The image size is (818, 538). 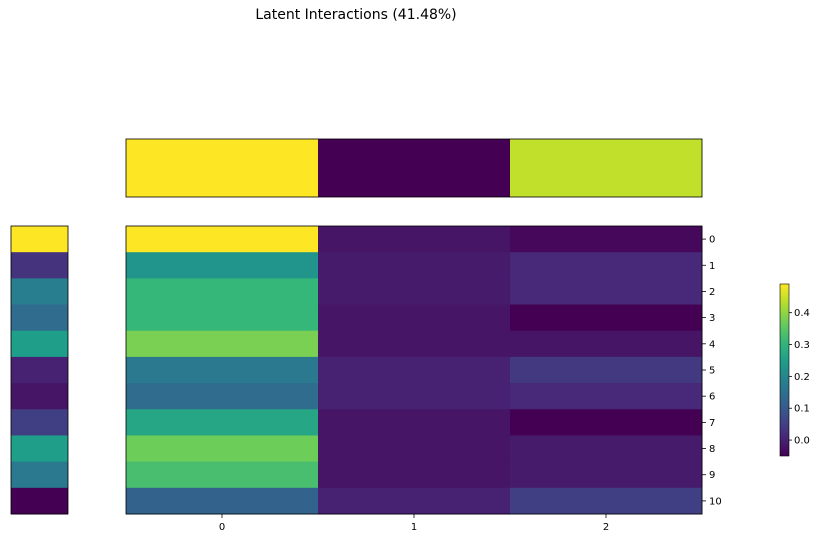 I want to click on top-marginal-heatmap, so click(x=414, y=168).